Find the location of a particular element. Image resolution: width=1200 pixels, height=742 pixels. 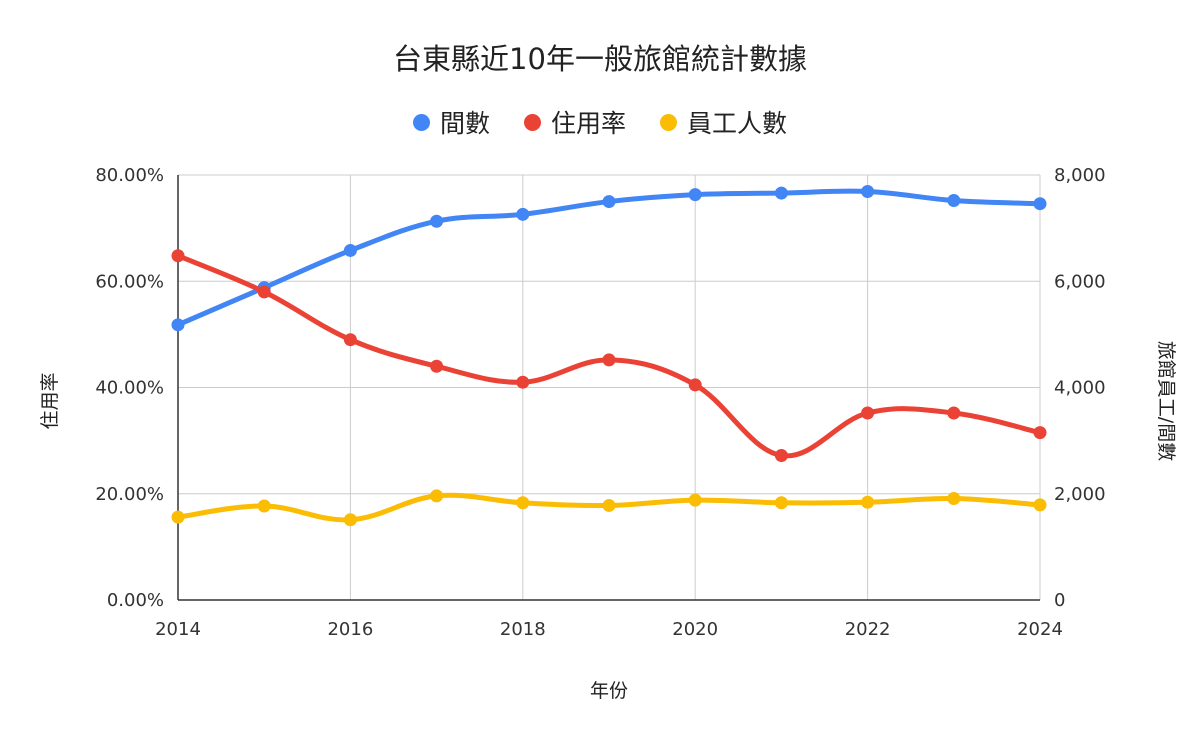

x-tick-label: 2016 is located at coordinates (350, 629).